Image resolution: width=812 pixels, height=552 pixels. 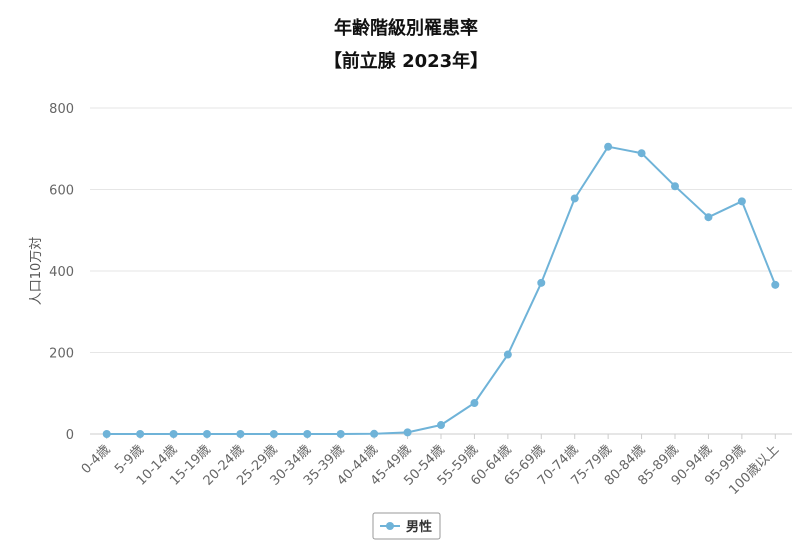 I want to click on legend-box, so click(x=406, y=526).